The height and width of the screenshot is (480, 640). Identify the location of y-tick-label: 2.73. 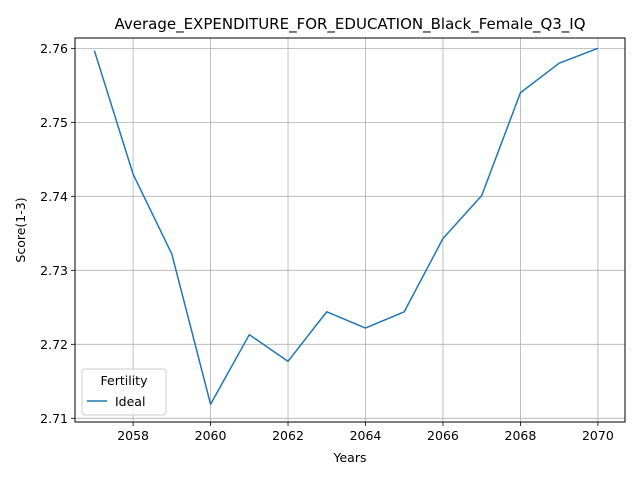
(54, 270).